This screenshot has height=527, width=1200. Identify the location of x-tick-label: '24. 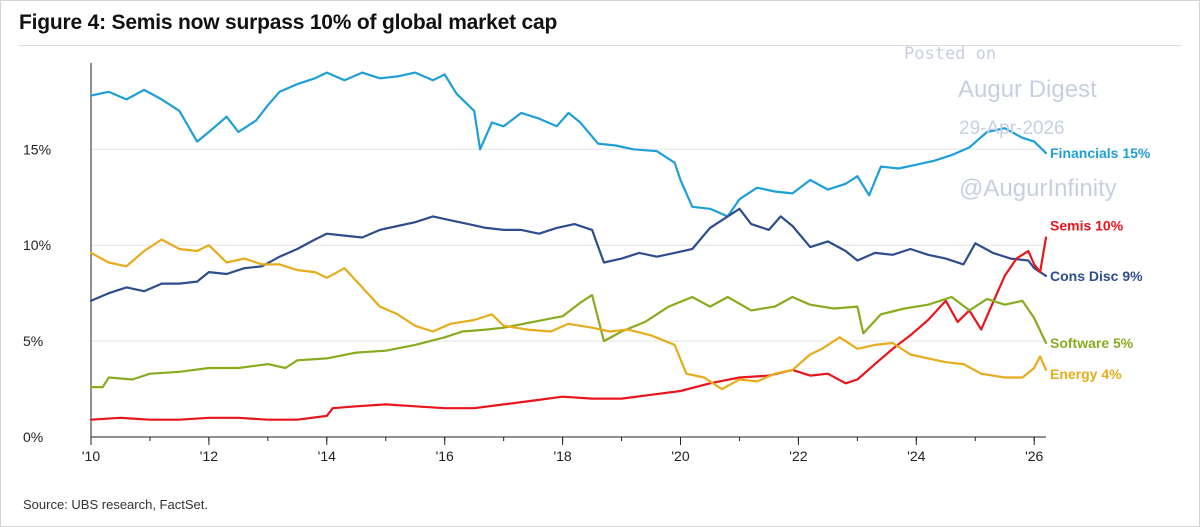
(916, 456).